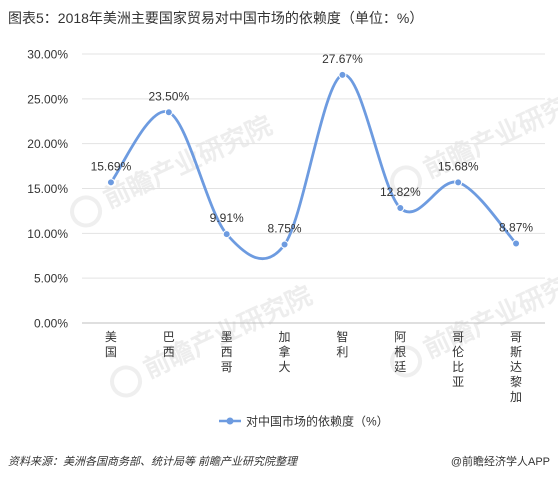  Describe the element at coordinates (111, 166) in the screenshot. I see `data-label: 15.69%` at that location.